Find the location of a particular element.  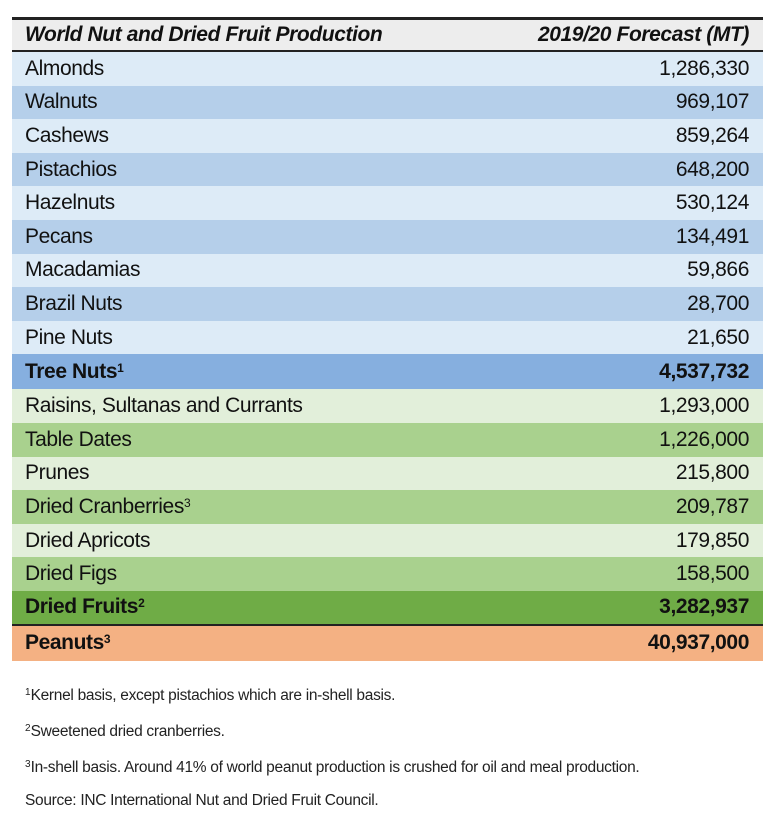

label-text: Prunes is located at coordinates (57, 473).